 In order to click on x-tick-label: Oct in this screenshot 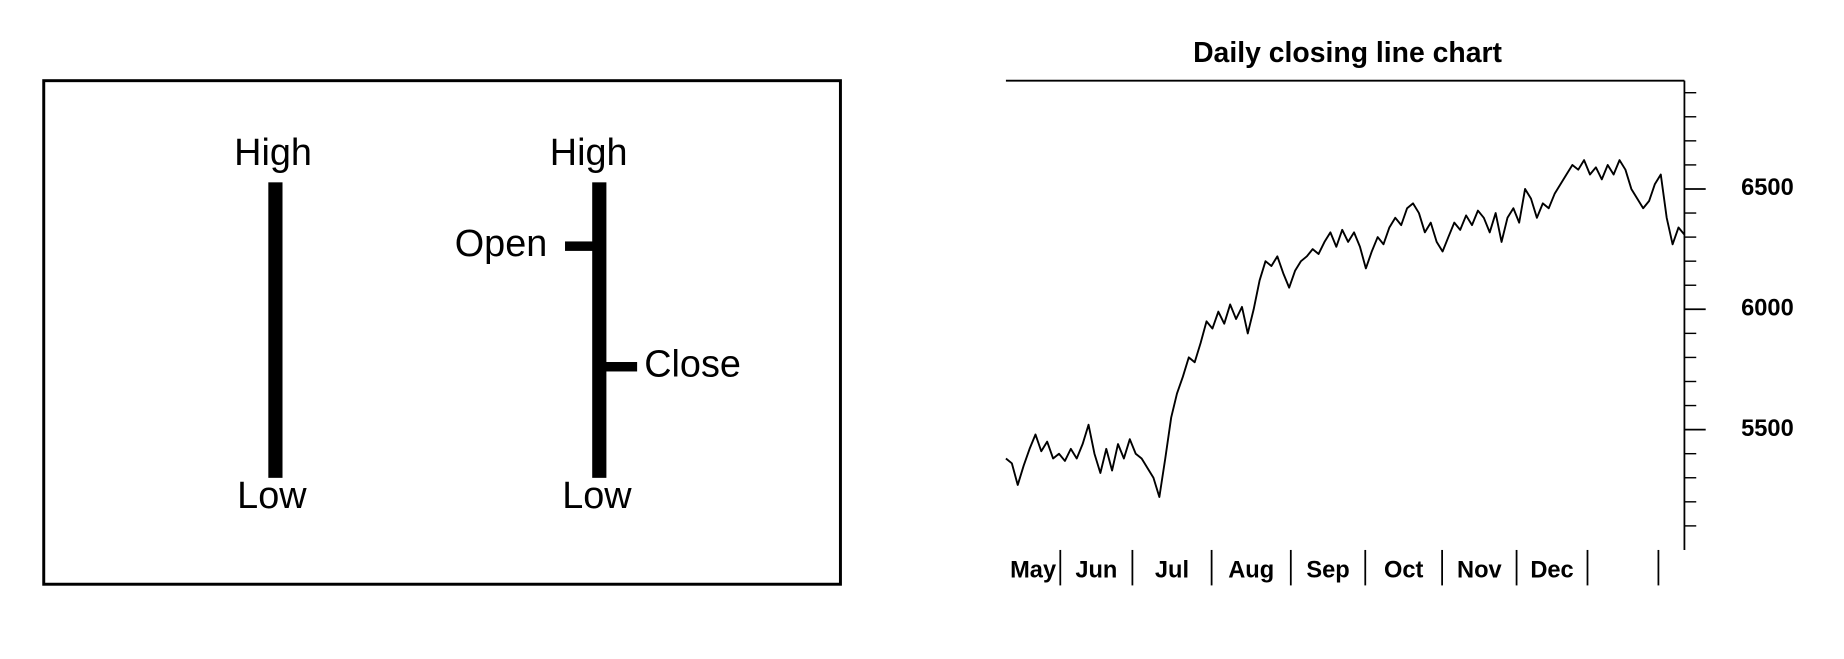, I will do `click(1404, 570)`.